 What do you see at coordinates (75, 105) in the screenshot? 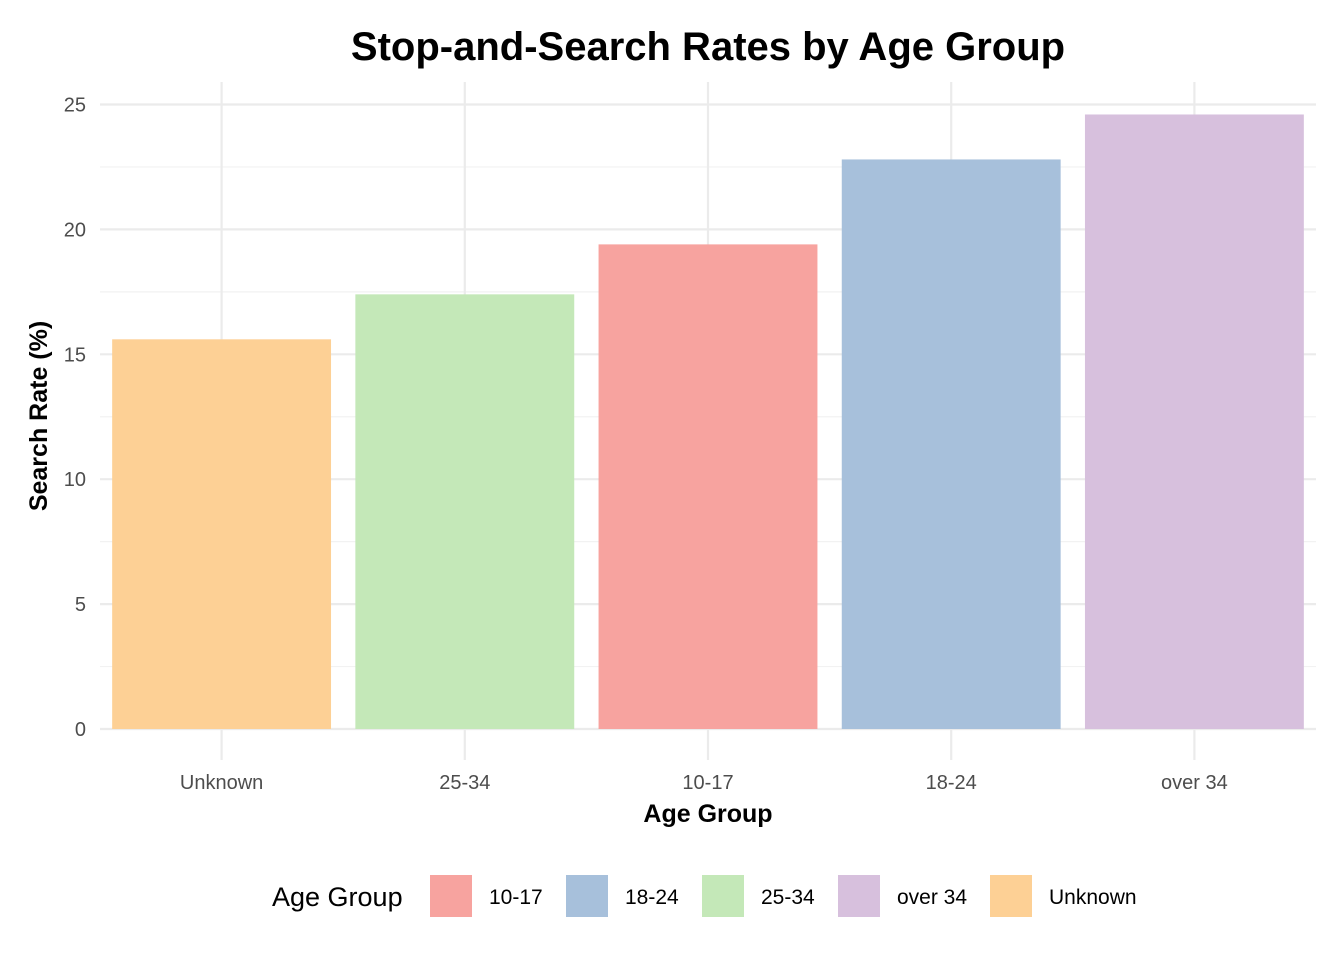
I see `y-tick-label: 25` at bounding box center [75, 105].